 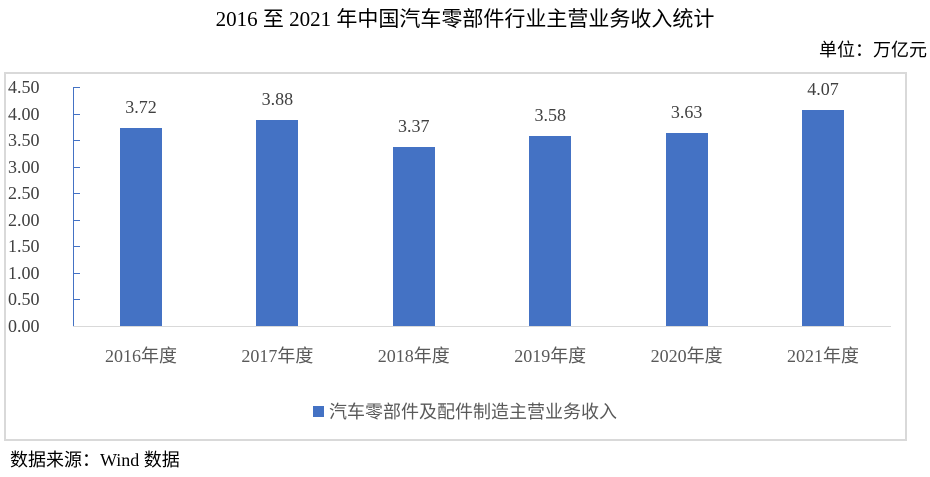 What do you see at coordinates (24, 326) in the screenshot?
I see `y-tick-label: 0.00` at bounding box center [24, 326].